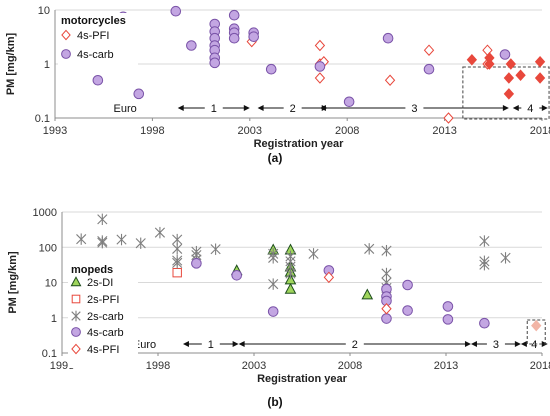 The height and width of the screenshot is (416, 550). What do you see at coordinates (49, 354) in the screenshot?
I see `y-tick-label: 0.1` at bounding box center [49, 354].